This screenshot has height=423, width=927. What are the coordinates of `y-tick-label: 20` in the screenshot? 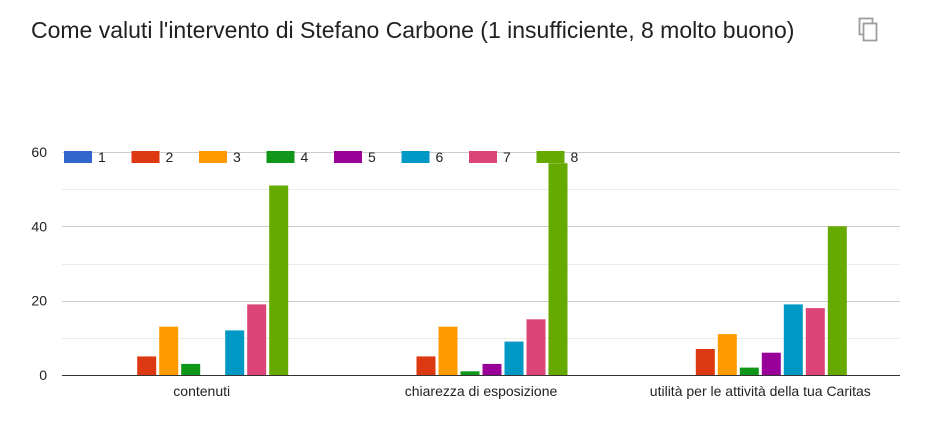 It's located at (39, 301).